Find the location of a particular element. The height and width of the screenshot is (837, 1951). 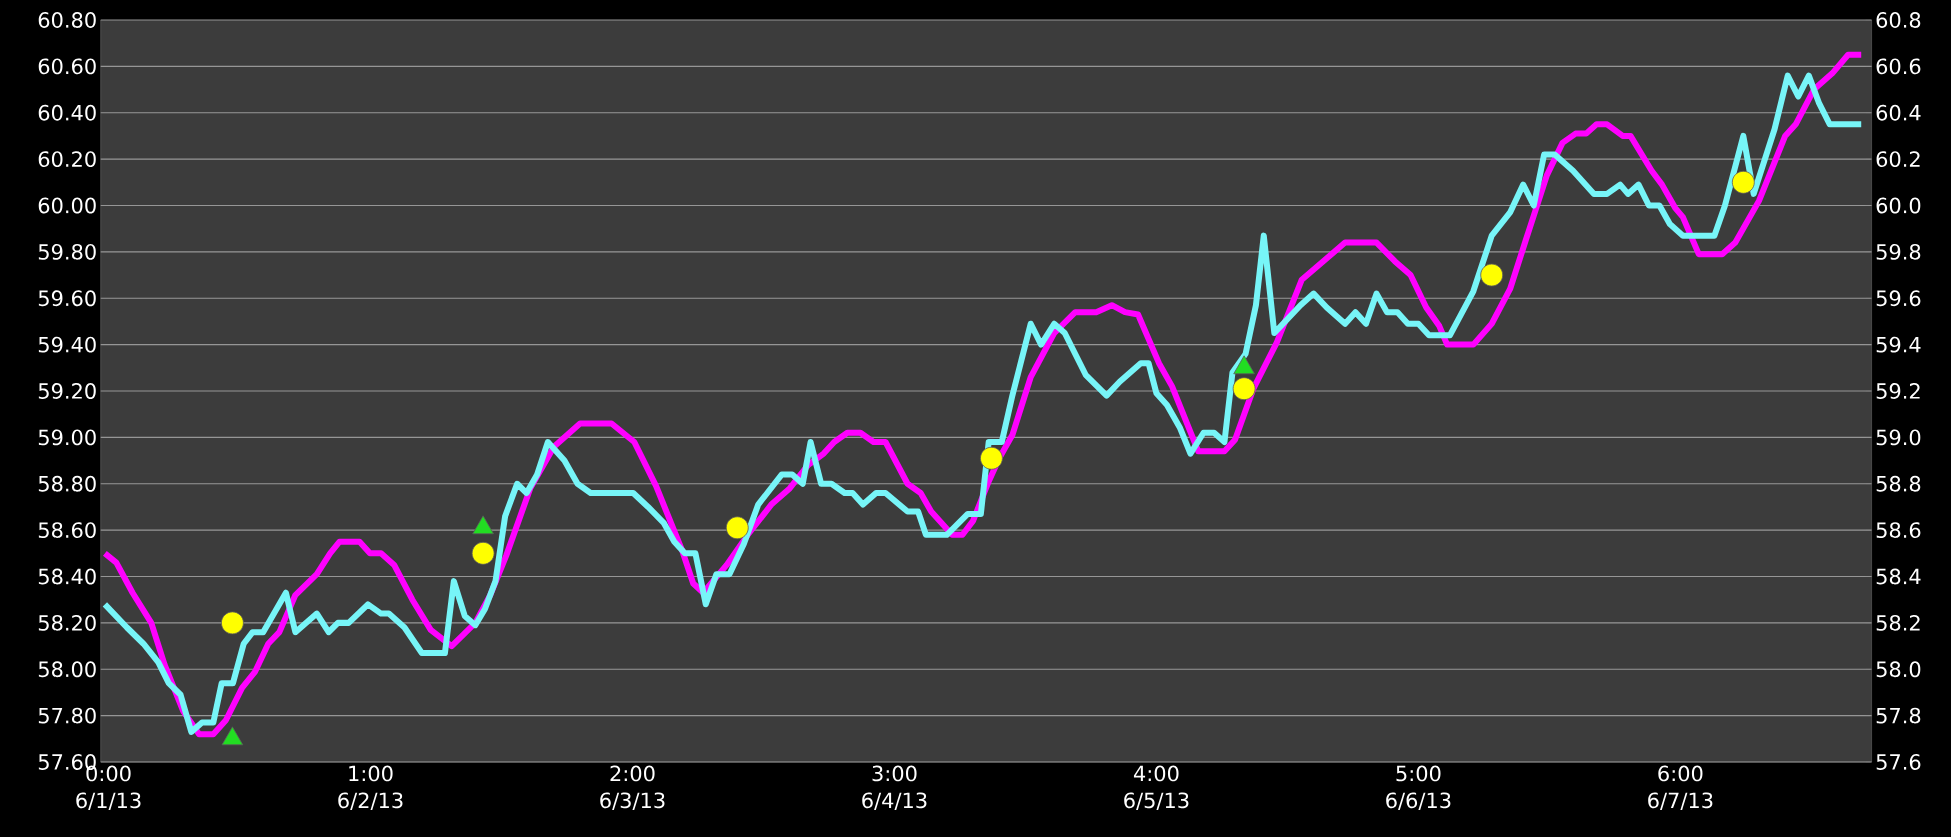

y2-tick-label: 57.8 is located at coordinates (1898, 715).